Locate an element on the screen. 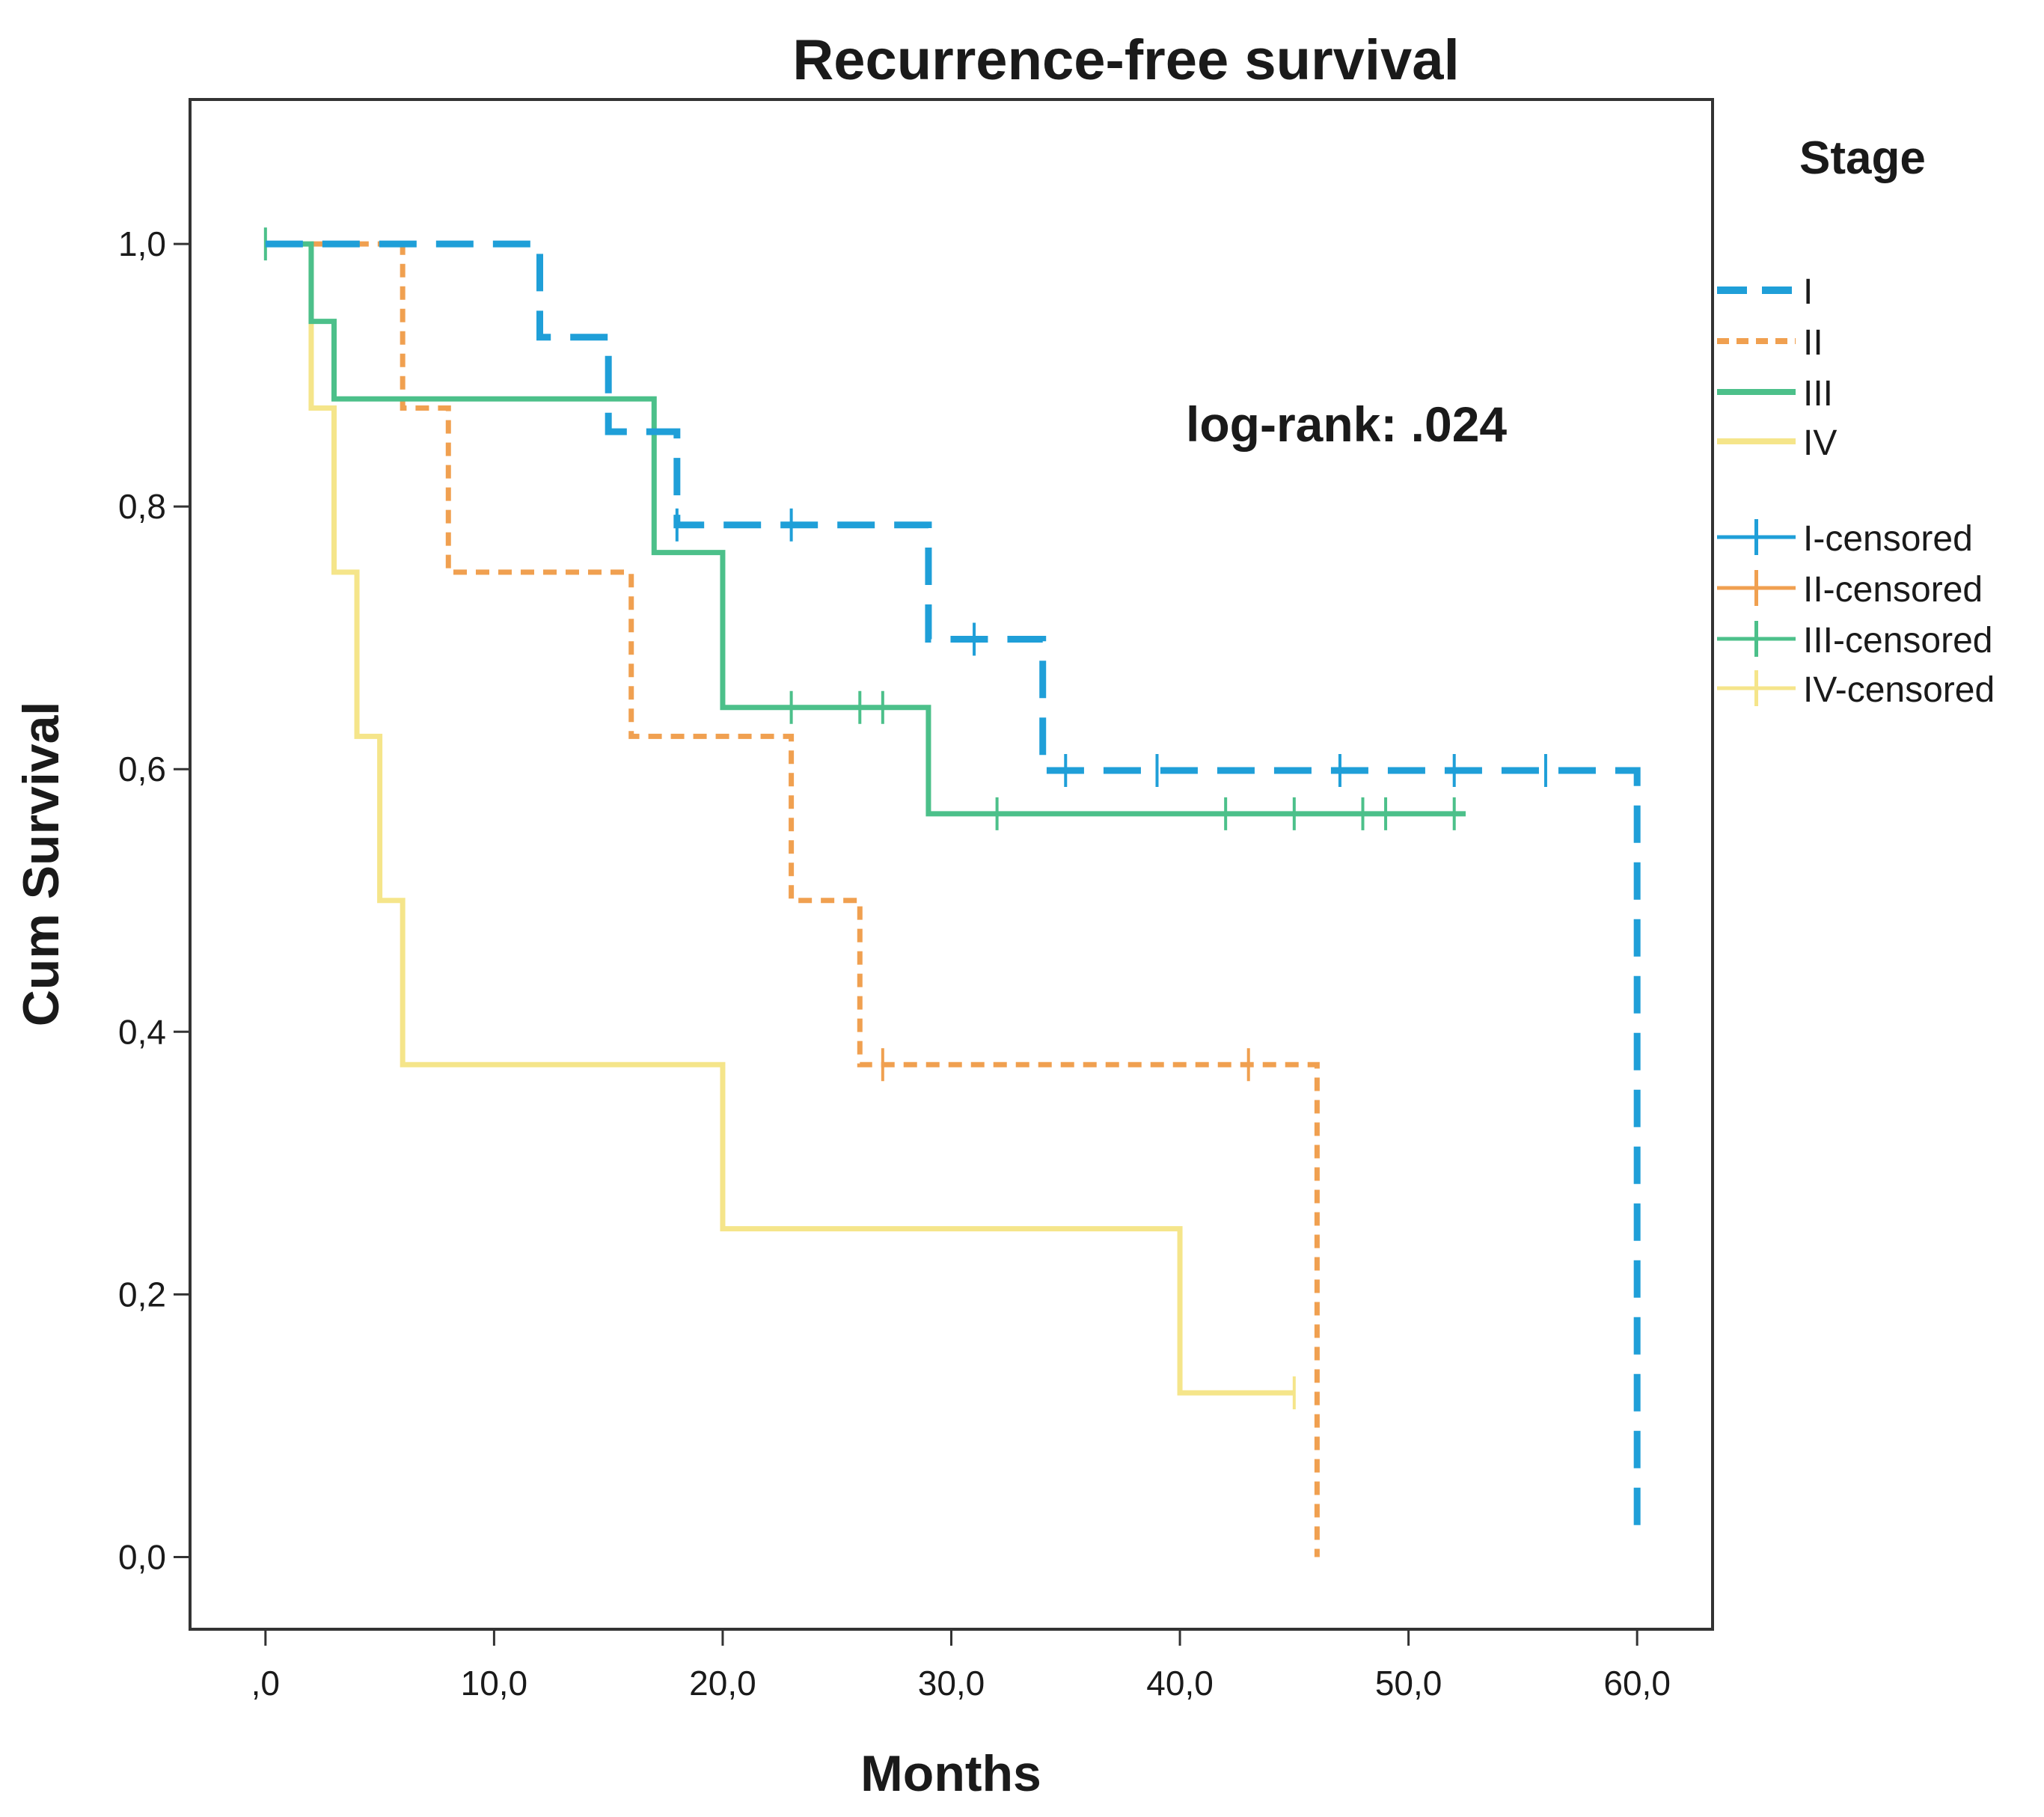 This screenshot has width=2044, height=1817. legend-label-censored-stage-I: I-censored is located at coordinates (1888, 539).